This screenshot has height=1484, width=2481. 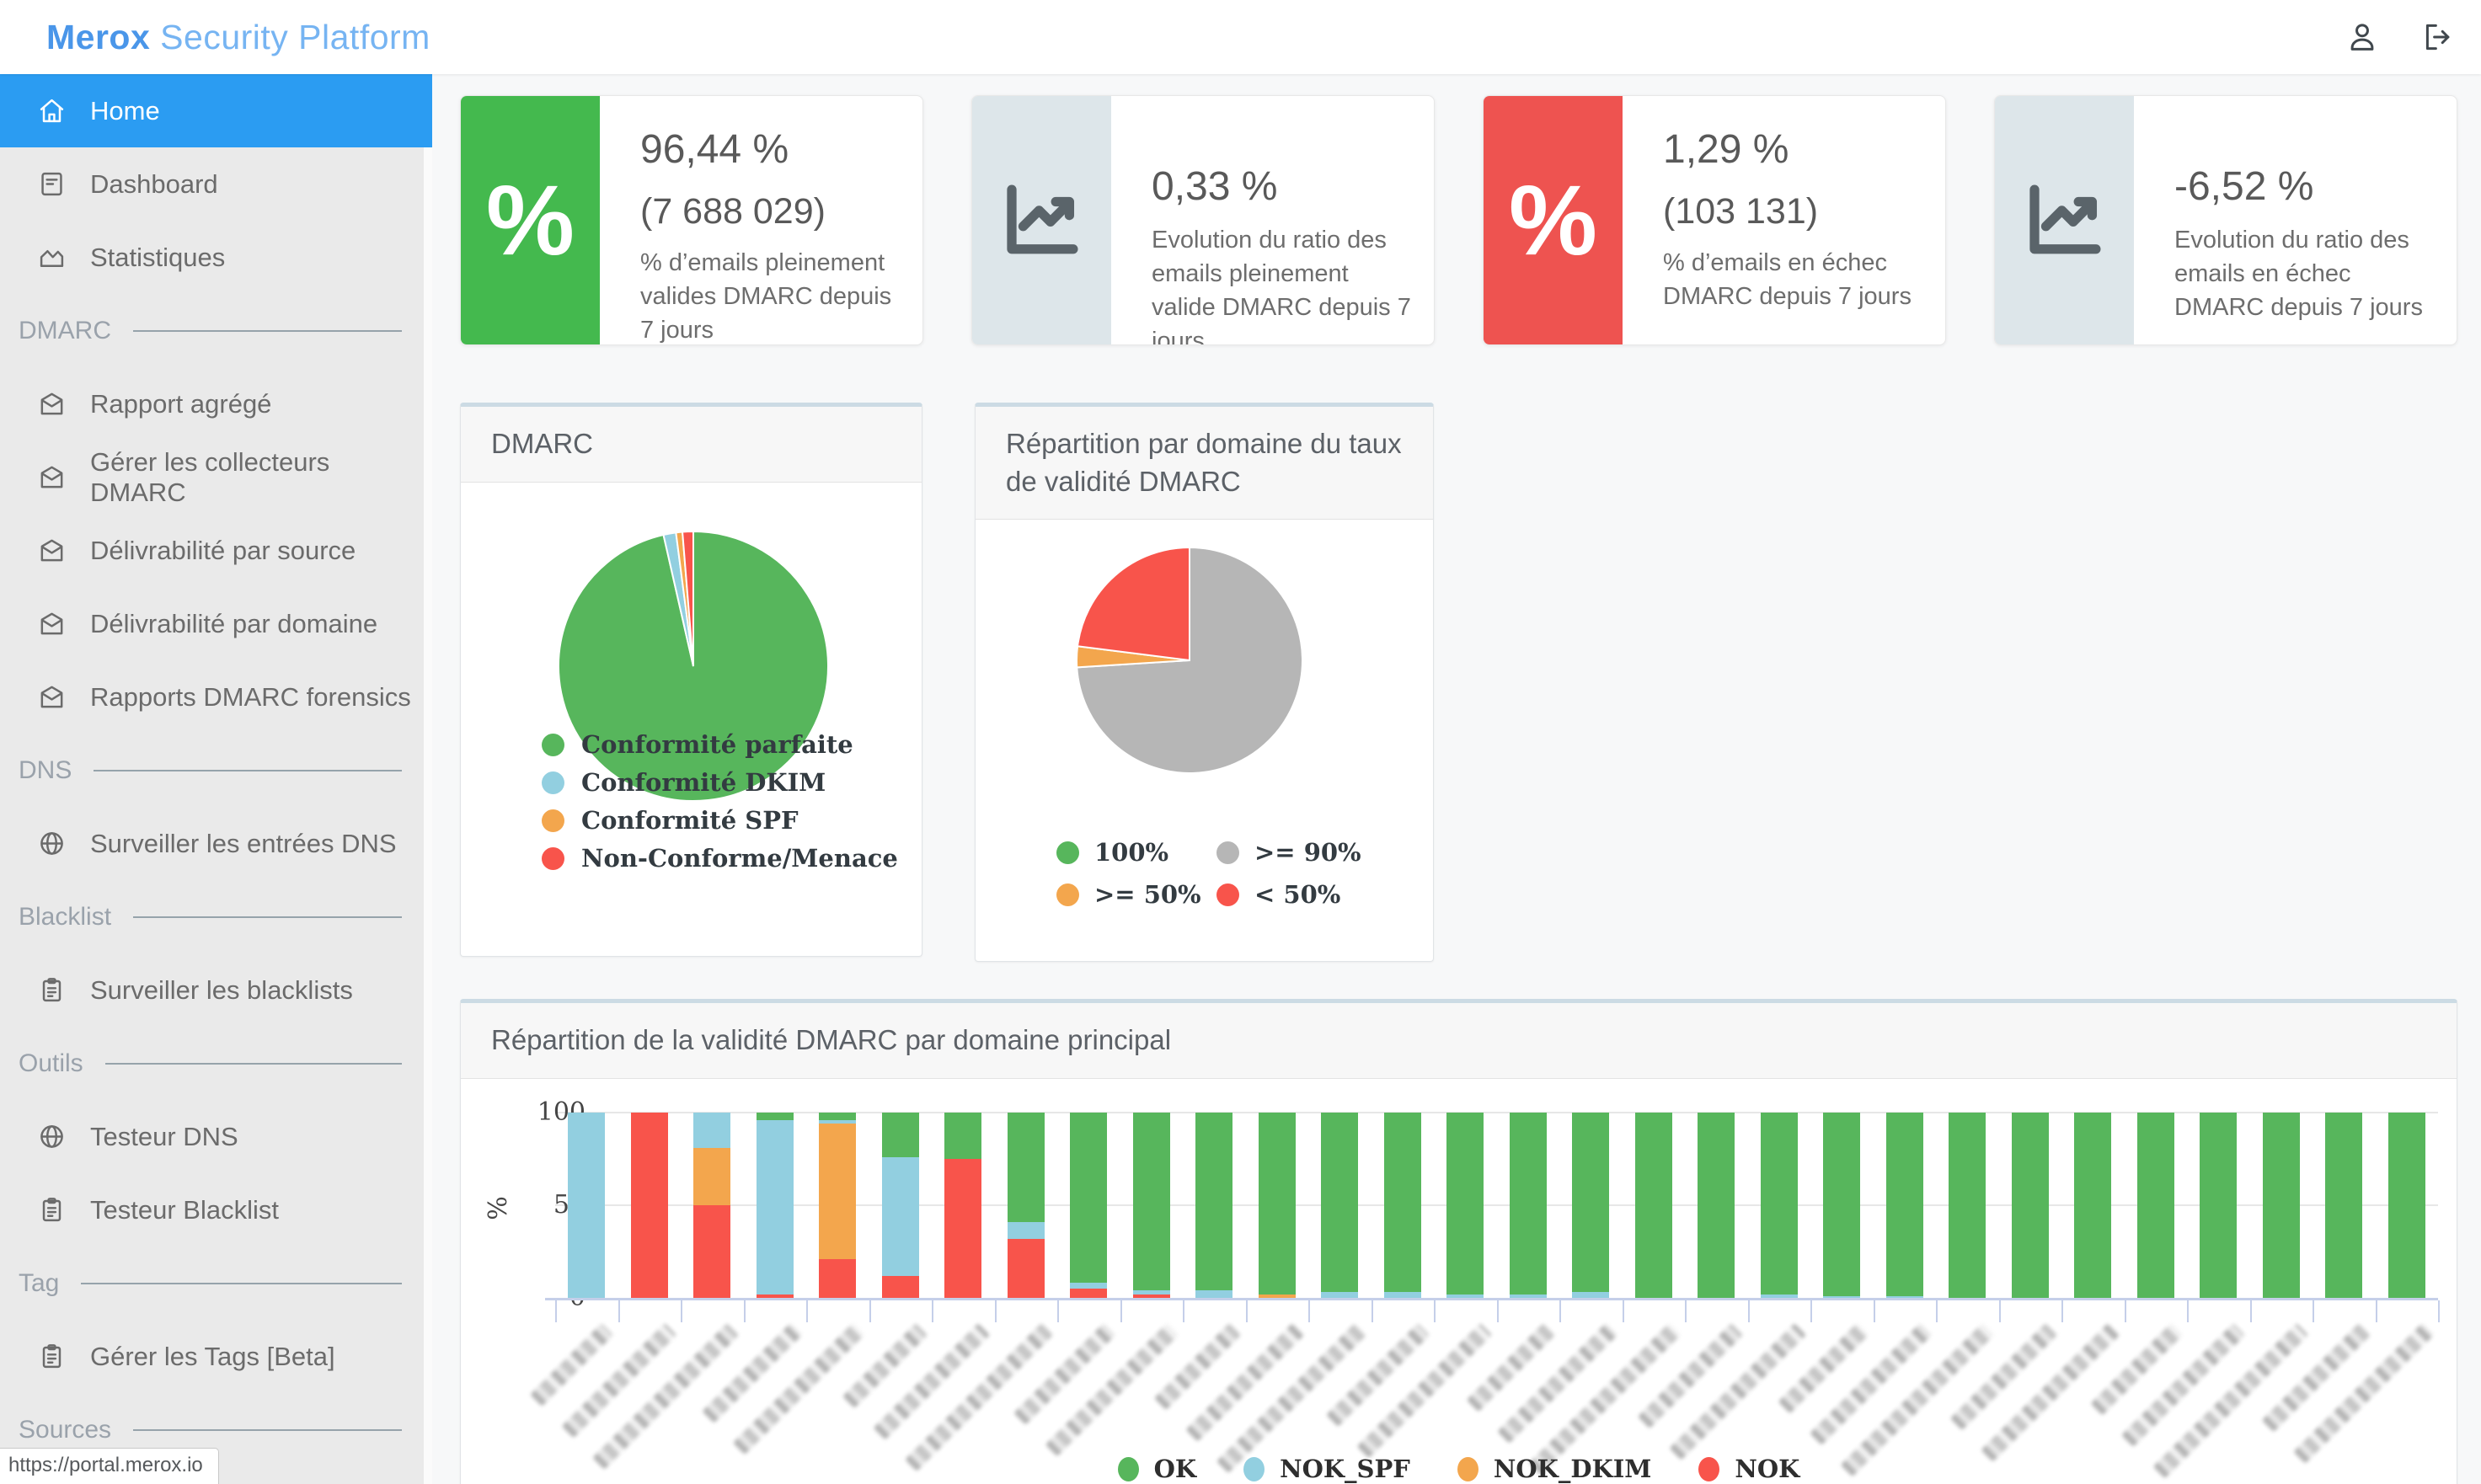 I want to click on logout-icon, so click(x=2438, y=37).